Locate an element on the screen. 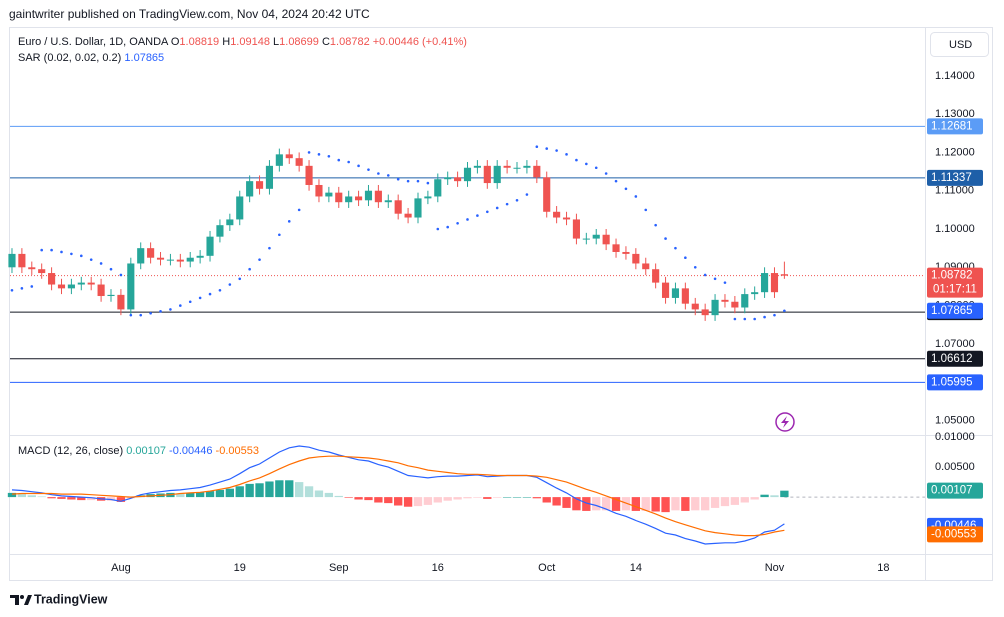 The width and height of the screenshot is (1004, 617). logo-mark is located at coordinates (14, 600).